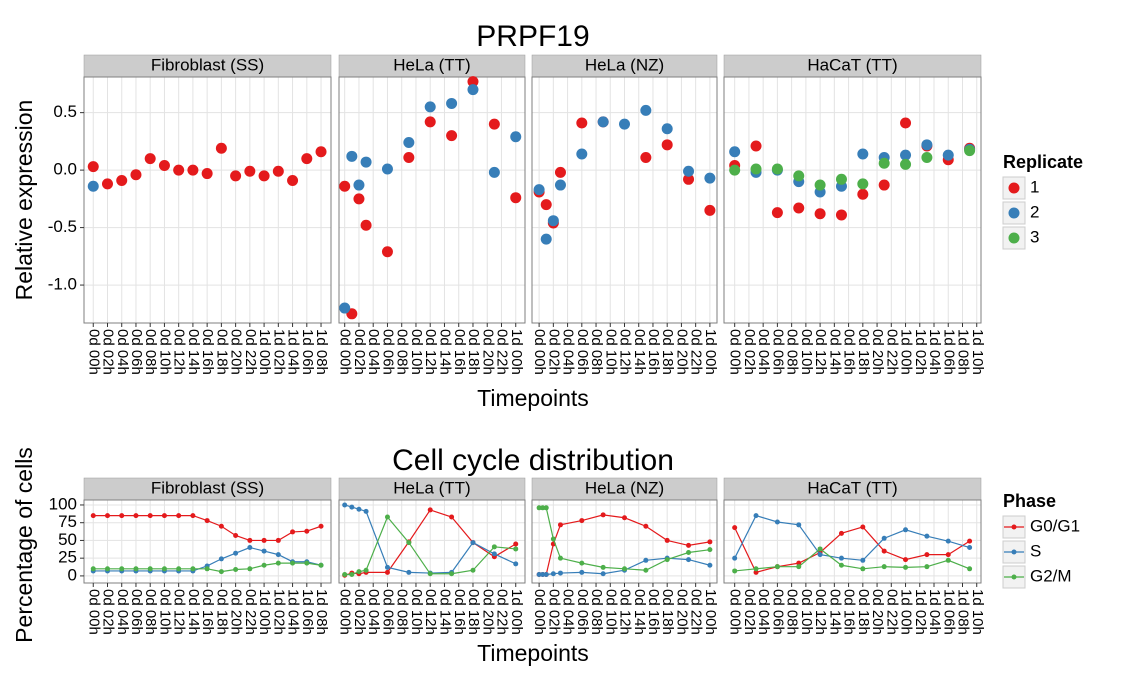 Image resolution: width=1130 pixels, height=678 pixels. Describe the element at coordinates (1035, 550) in the screenshot. I see `legend-label: S` at that location.